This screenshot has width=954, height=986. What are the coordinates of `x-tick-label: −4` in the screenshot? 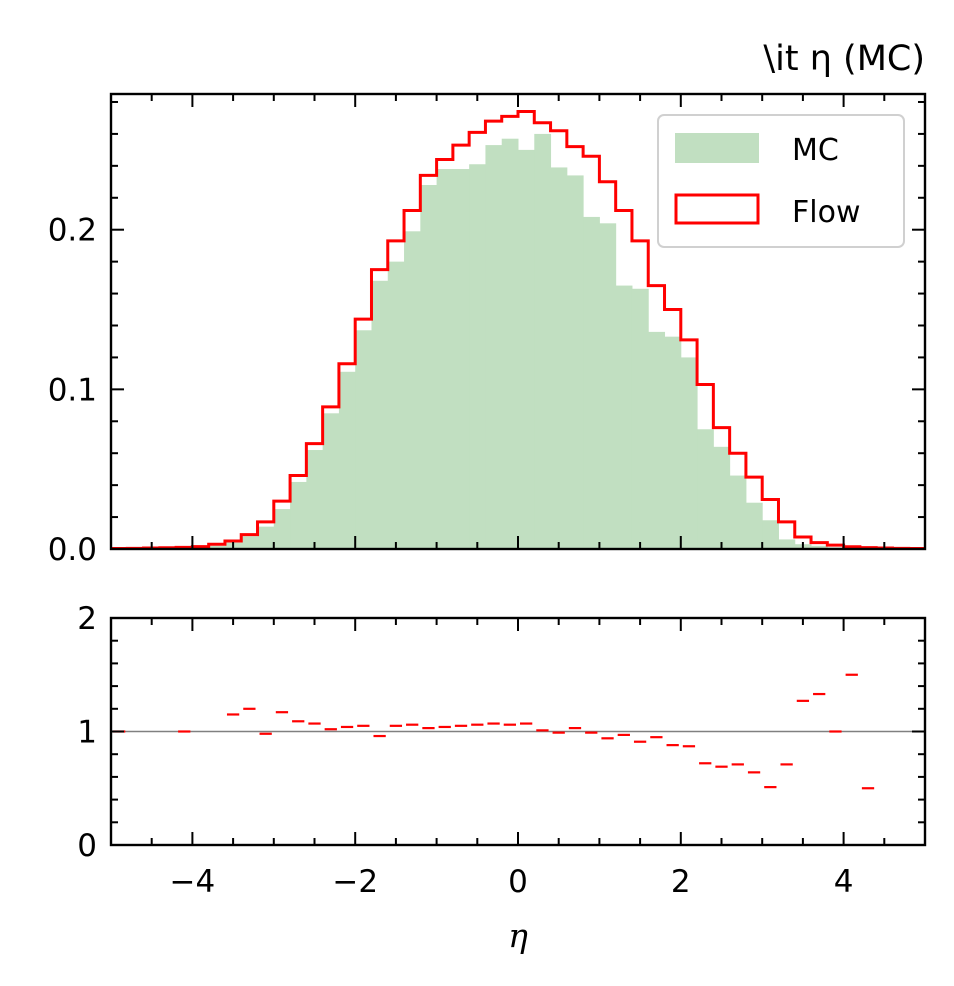 It's located at (193, 882).